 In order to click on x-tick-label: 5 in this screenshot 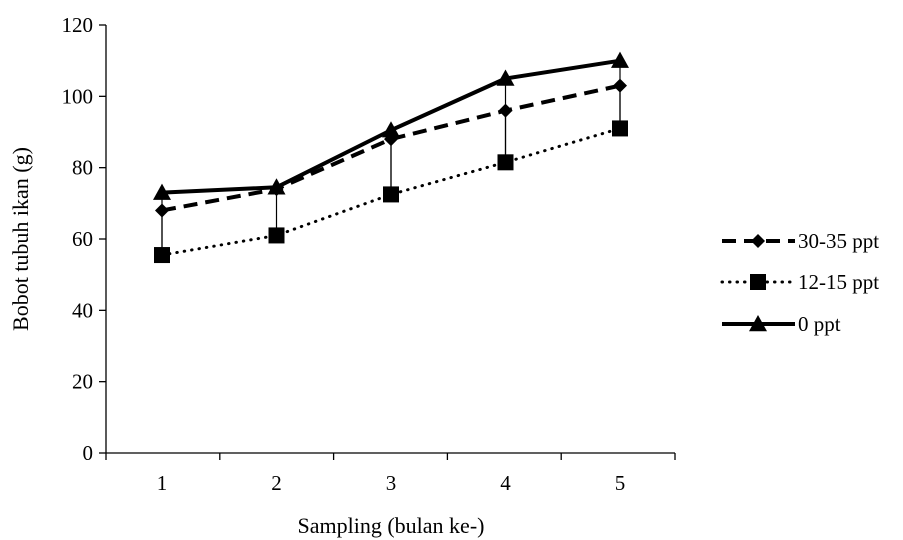, I will do `click(620, 483)`.